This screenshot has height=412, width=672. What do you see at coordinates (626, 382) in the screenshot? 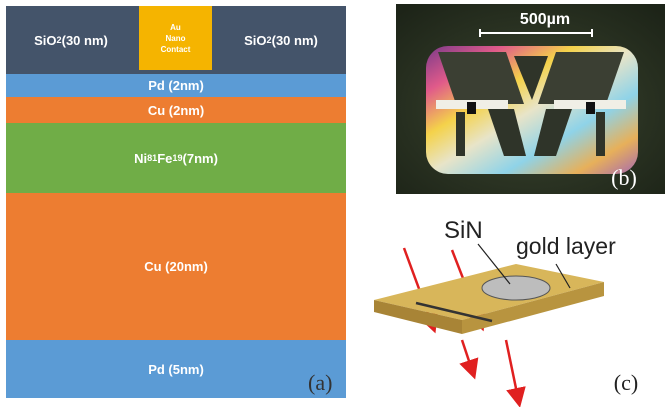
I see `panel-c-letter: (c)` at bounding box center [626, 382].